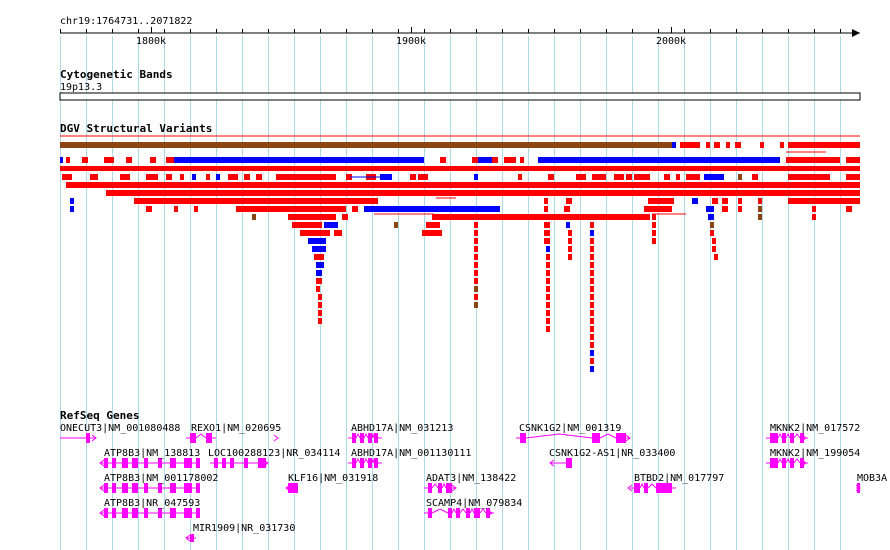 The height and width of the screenshot is (550, 890). Describe the element at coordinates (244, 528) in the screenshot. I see `gene-label: MIR1909|NR_031730` at that location.